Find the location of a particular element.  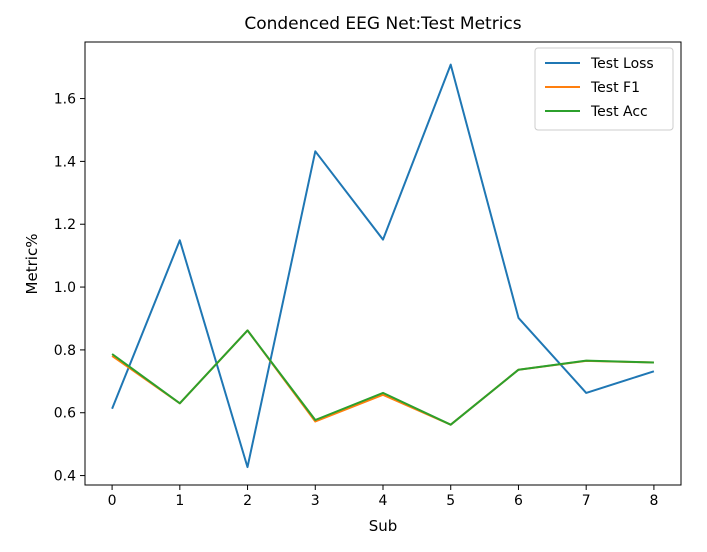

y-tick-label: 1.4 is located at coordinates (65, 162).